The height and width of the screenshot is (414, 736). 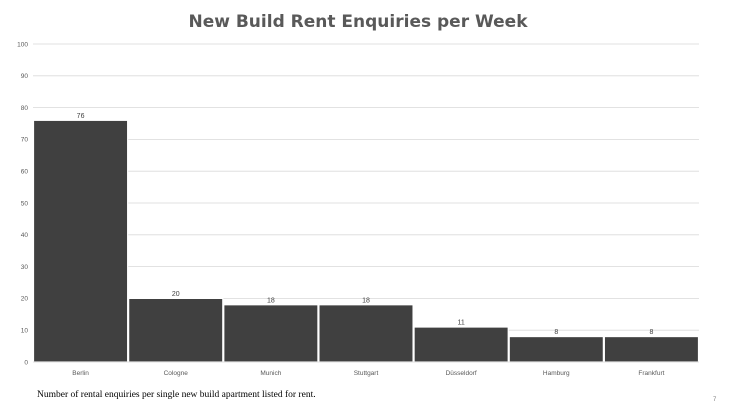 What do you see at coordinates (26, 362) in the screenshot?
I see `y-tick-label: 0` at bounding box center [26, 362].